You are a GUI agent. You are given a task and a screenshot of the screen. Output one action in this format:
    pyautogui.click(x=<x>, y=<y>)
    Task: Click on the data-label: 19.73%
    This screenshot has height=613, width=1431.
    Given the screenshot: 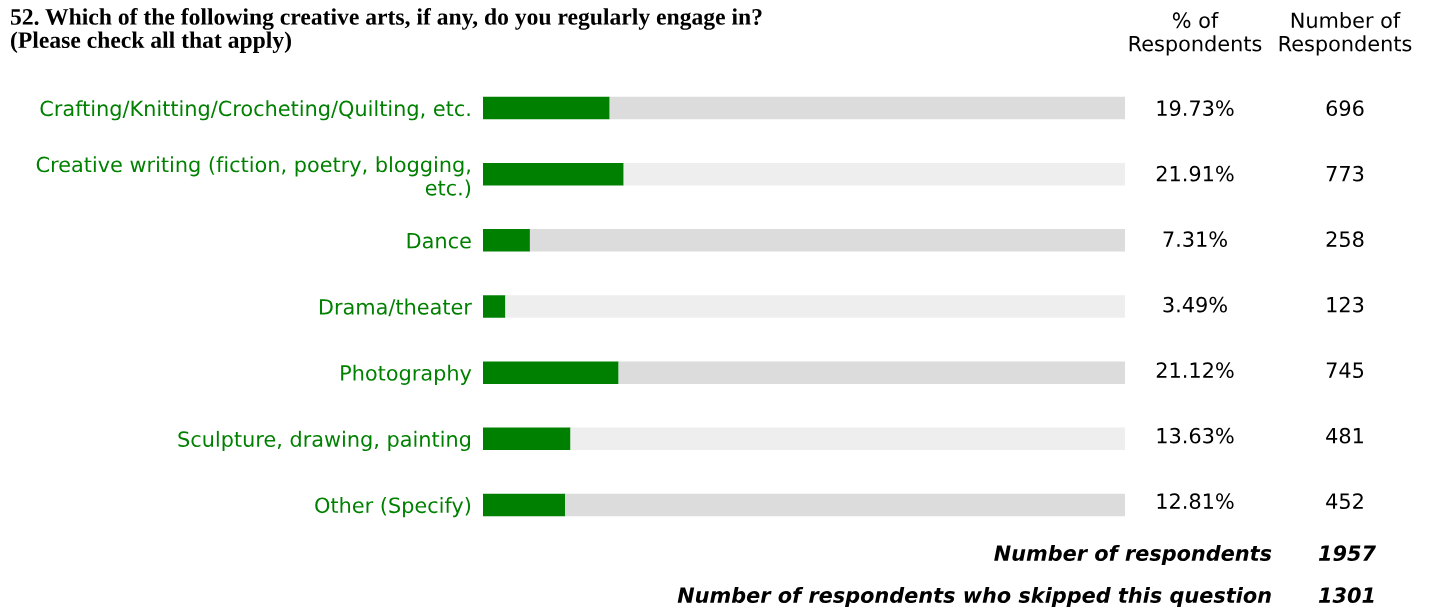 What is the action you would take?
    pyautogui.click(x=1195, y=108)
    